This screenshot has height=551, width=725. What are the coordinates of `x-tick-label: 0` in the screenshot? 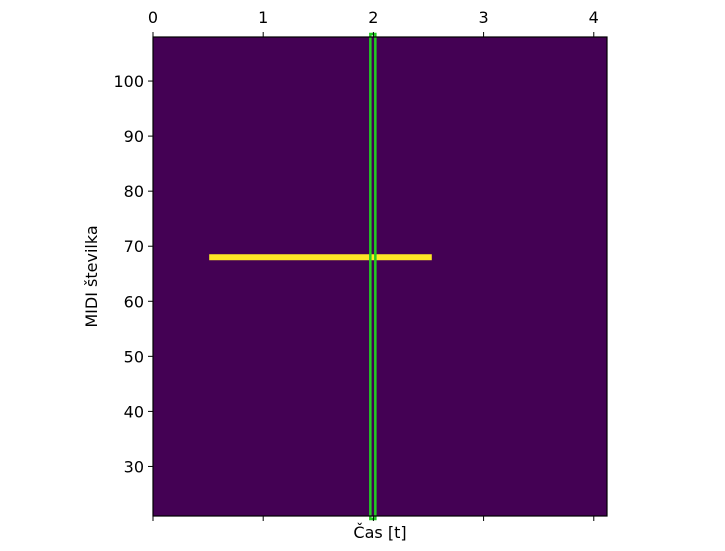 It's located at (153, 17).